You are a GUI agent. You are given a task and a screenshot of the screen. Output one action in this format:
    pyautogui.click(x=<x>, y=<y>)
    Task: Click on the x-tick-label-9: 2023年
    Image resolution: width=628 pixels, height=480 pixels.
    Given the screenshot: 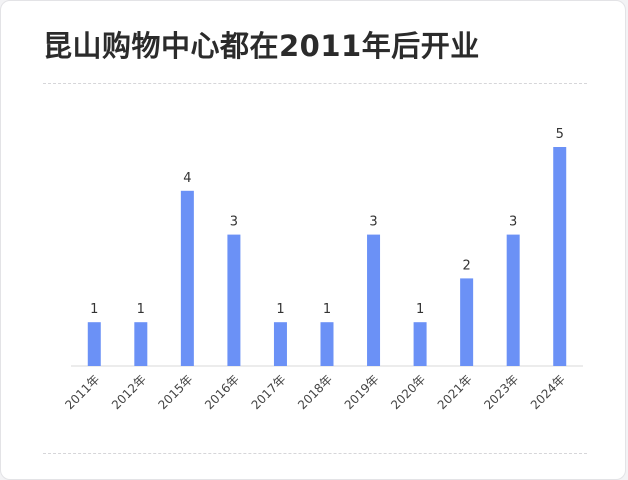 What is the action you would take?
    pyautogui.click(x=501, y=392)
    